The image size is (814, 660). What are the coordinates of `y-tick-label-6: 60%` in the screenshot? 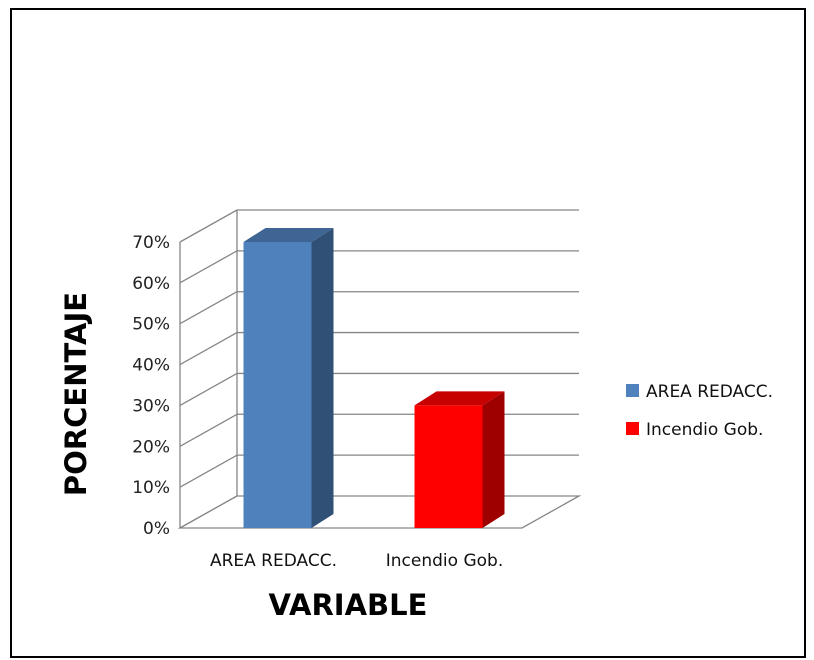 It's located at (151, 284).